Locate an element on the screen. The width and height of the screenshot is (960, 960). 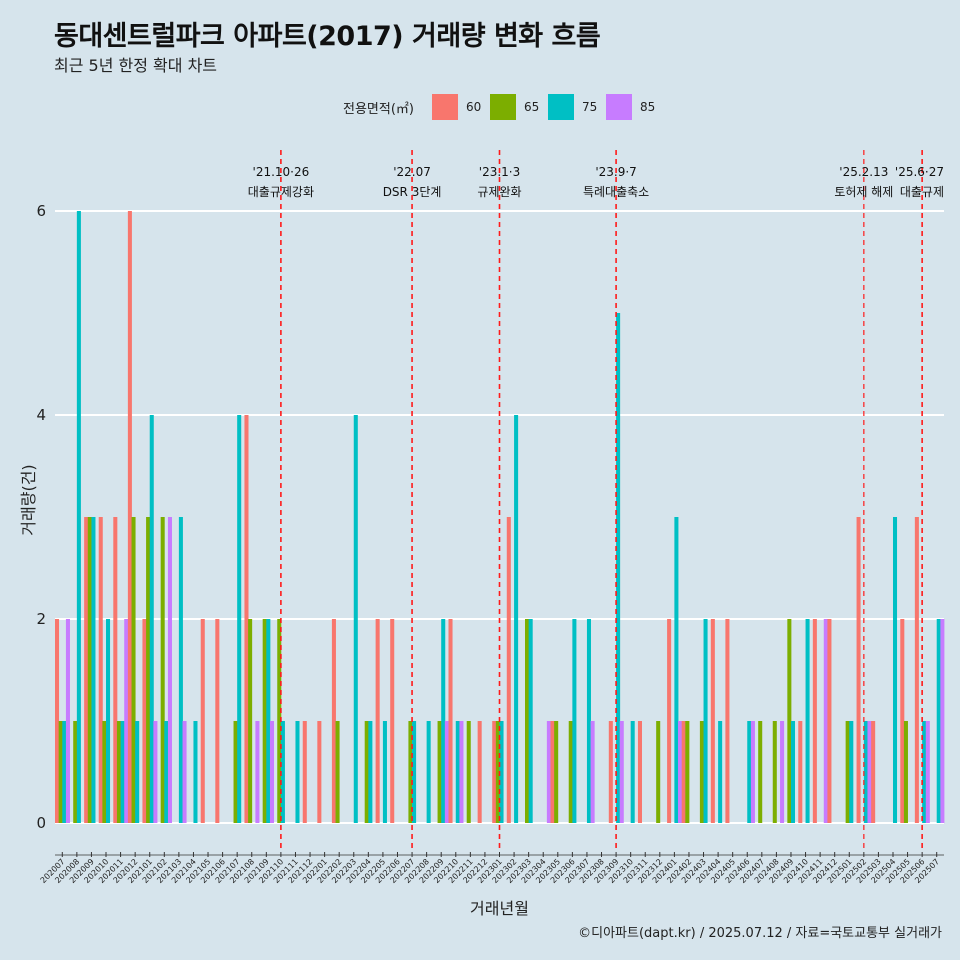
event-date-5: '25.6·27 is located at coordinates (919, 172).